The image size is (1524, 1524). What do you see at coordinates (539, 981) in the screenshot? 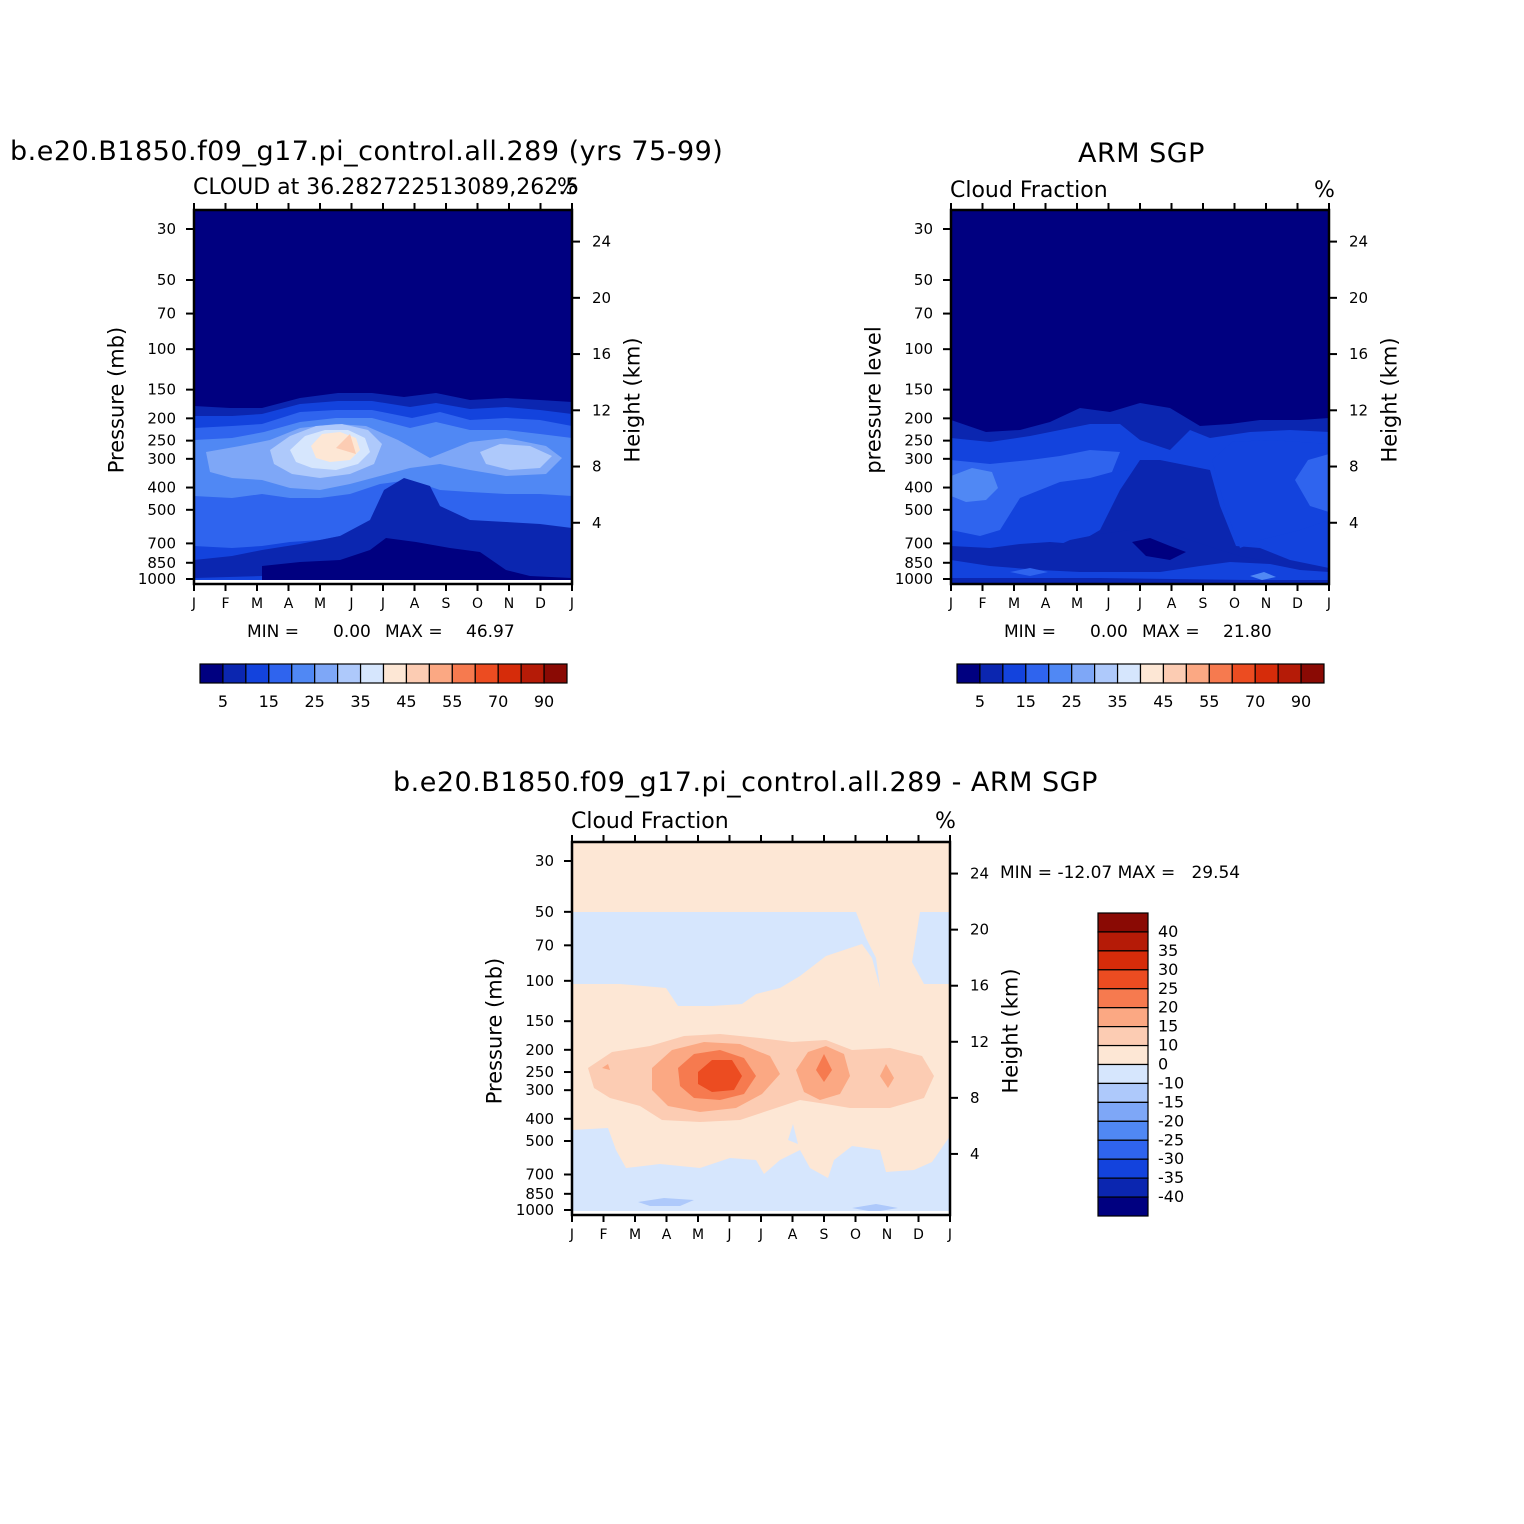
I see `p3-ytick-label: 100` at bounding box center [539, 981].